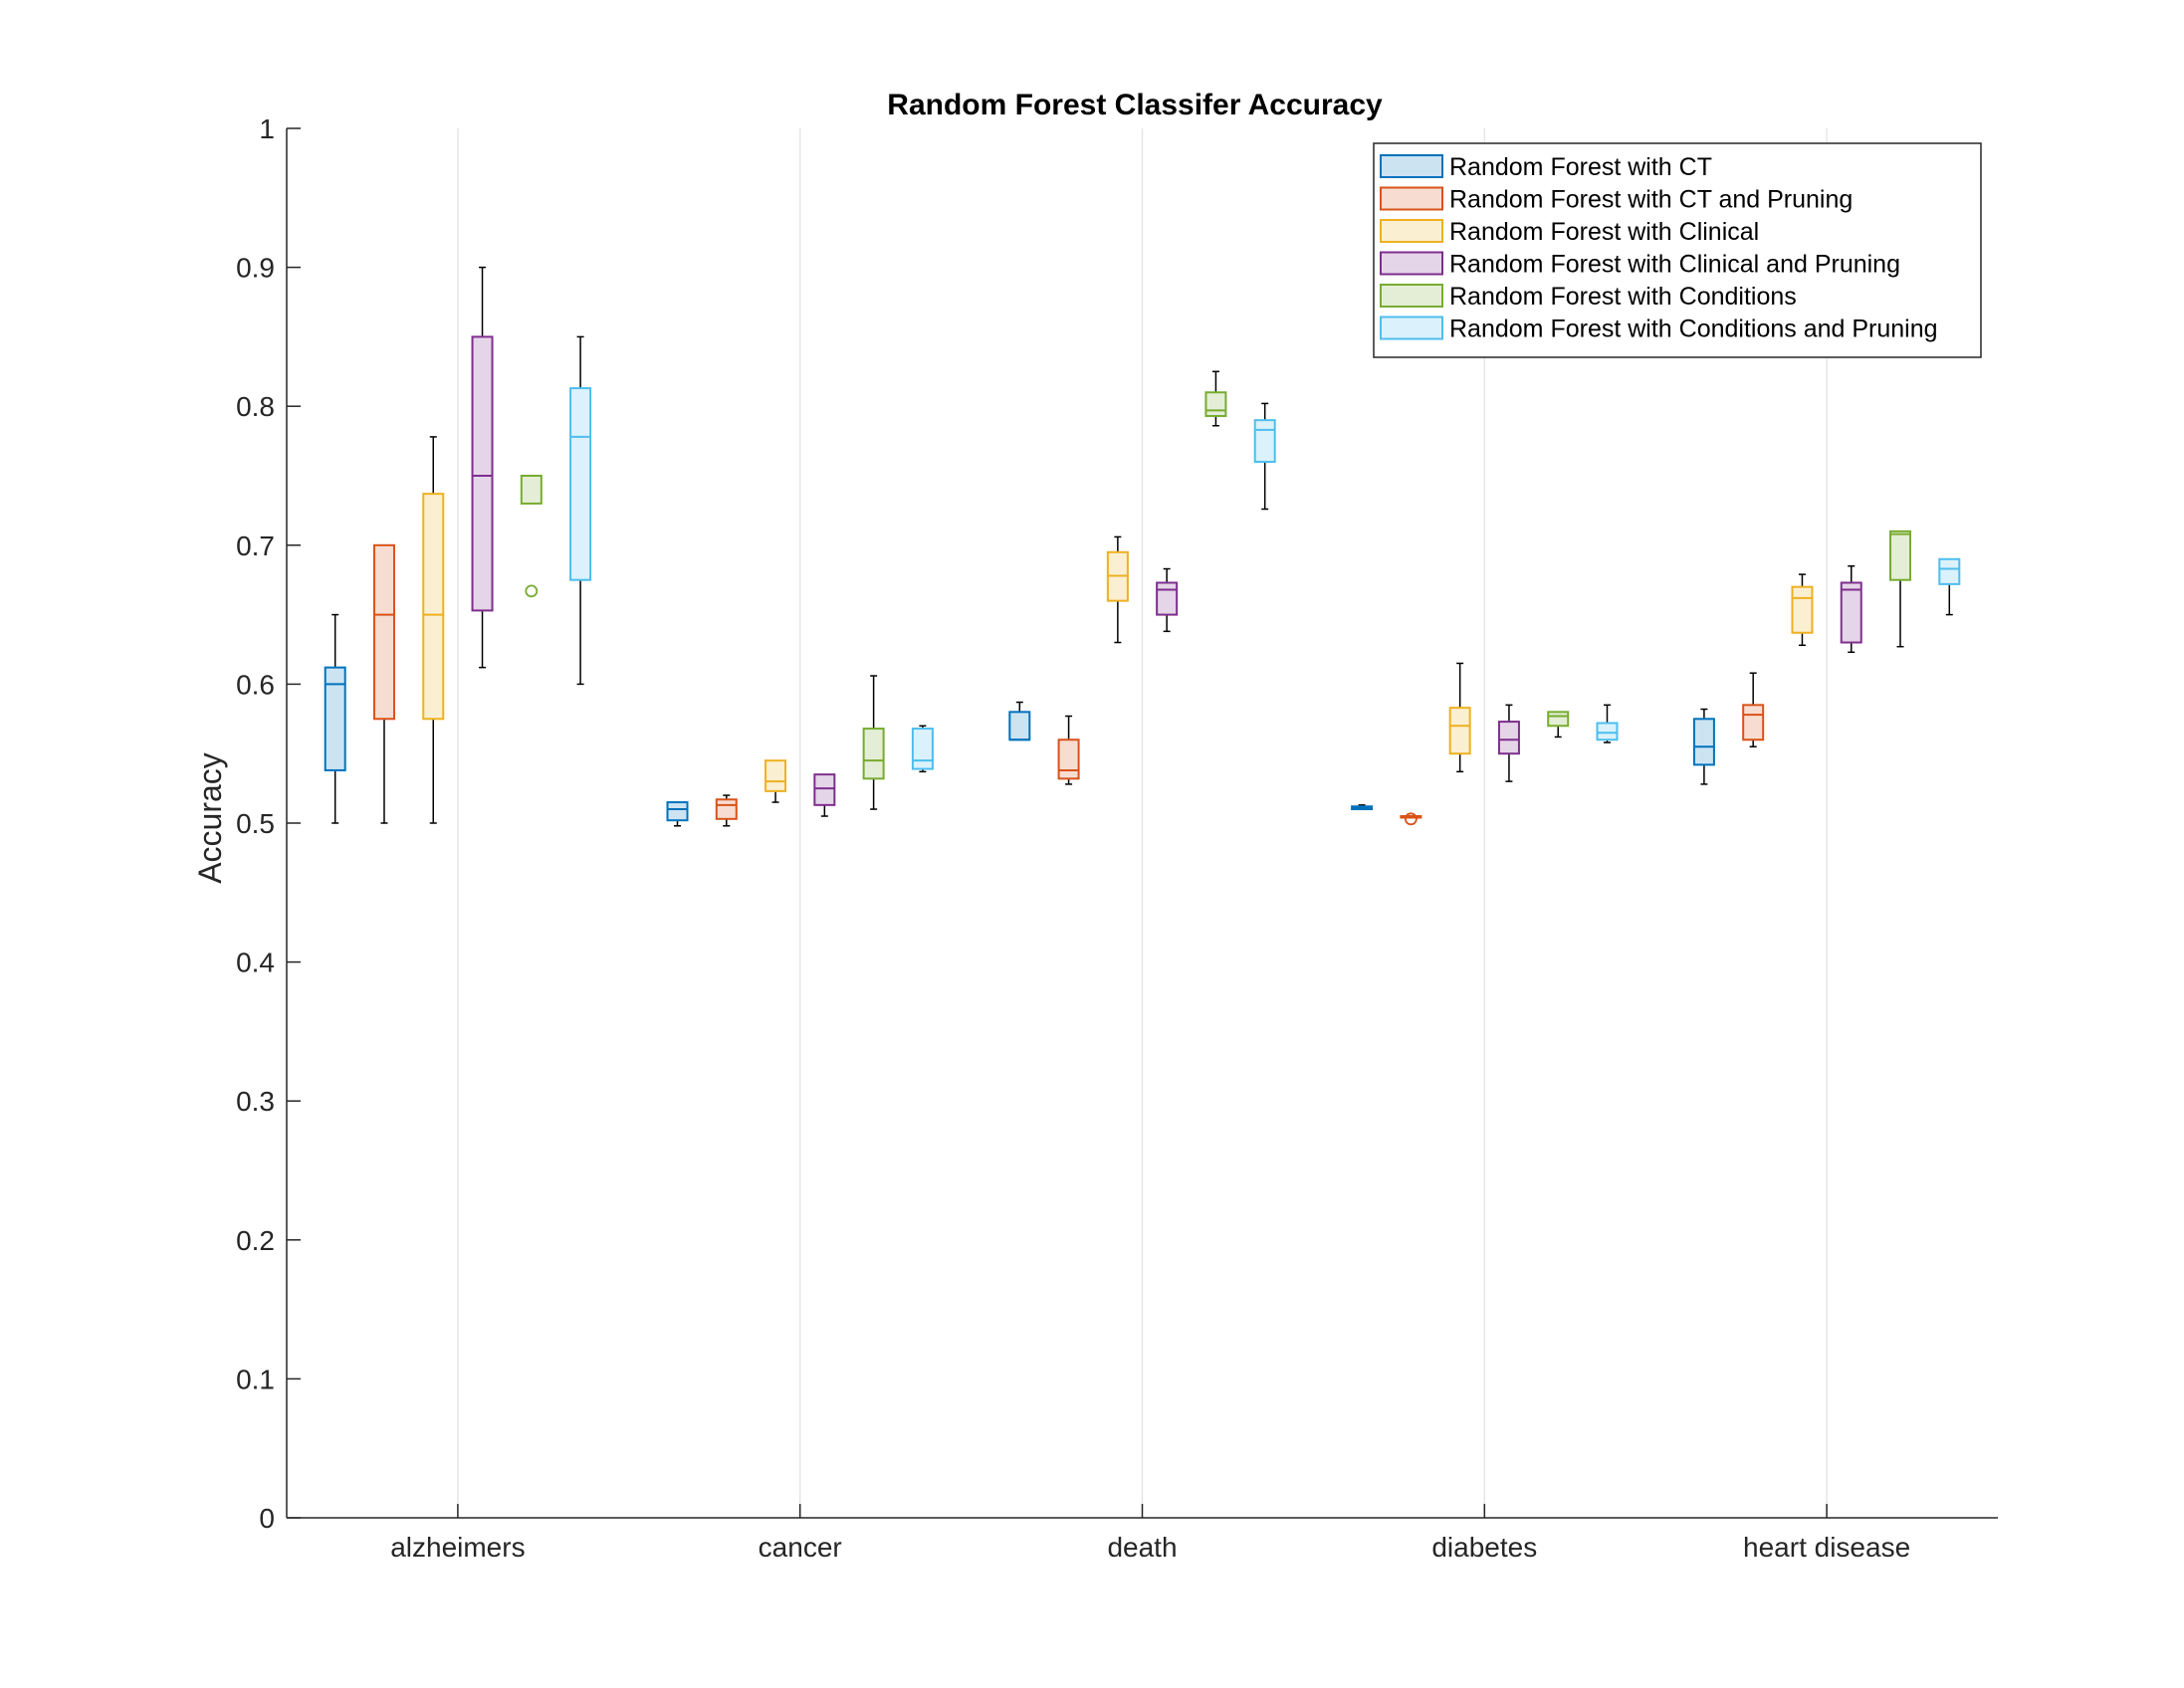 Image resolution: width=2184 pixels, height=1688 pixels. I want to click on y-tick-label: 0.1, so click(255, 1379).